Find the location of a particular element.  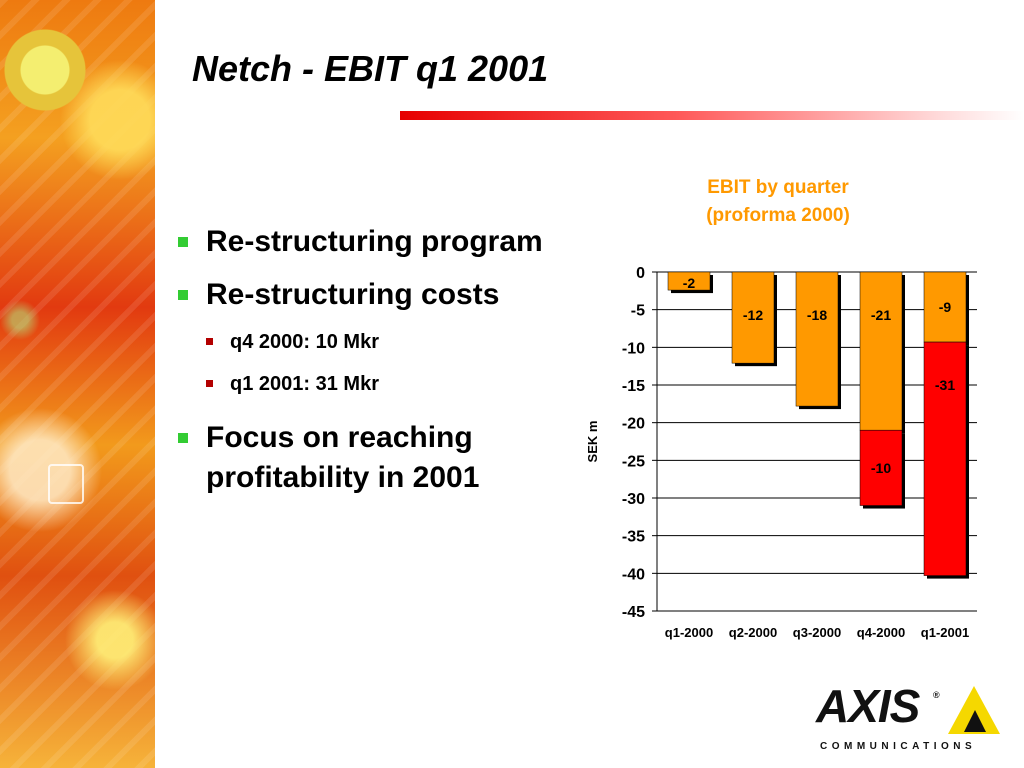

data-label: -10 is located at coordinates (881, 468).